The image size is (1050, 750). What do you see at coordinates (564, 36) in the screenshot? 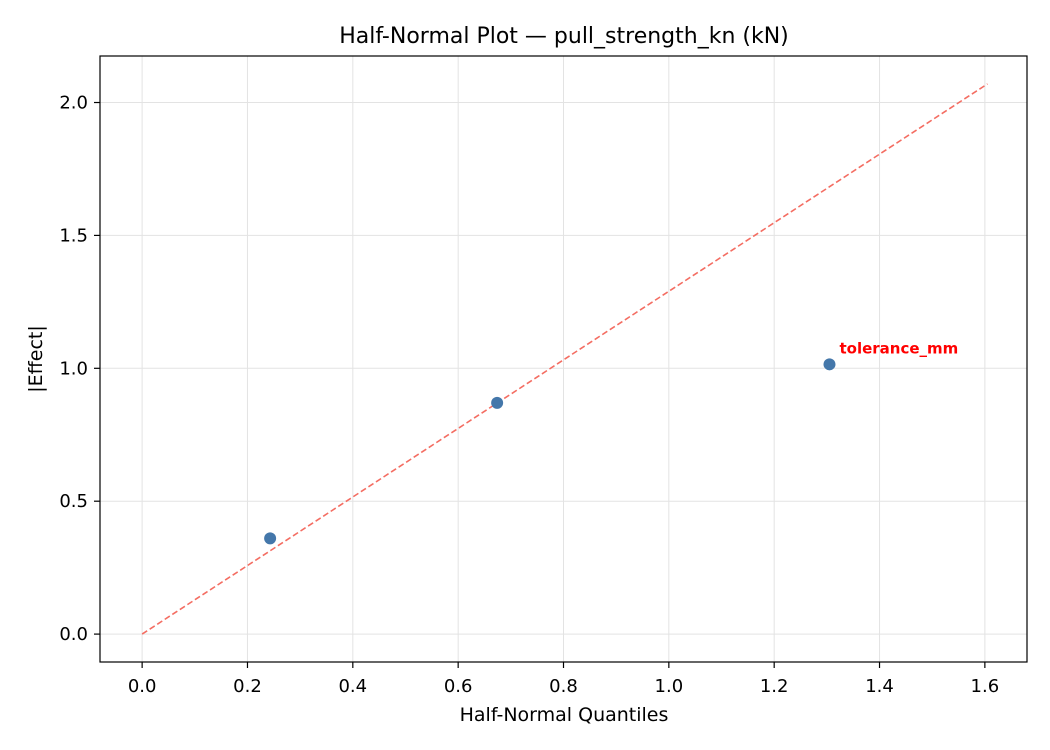
I see `chart-title: Half-Normal Plot — pull_strength_kn (kN)` at bounding box center [564, 36].